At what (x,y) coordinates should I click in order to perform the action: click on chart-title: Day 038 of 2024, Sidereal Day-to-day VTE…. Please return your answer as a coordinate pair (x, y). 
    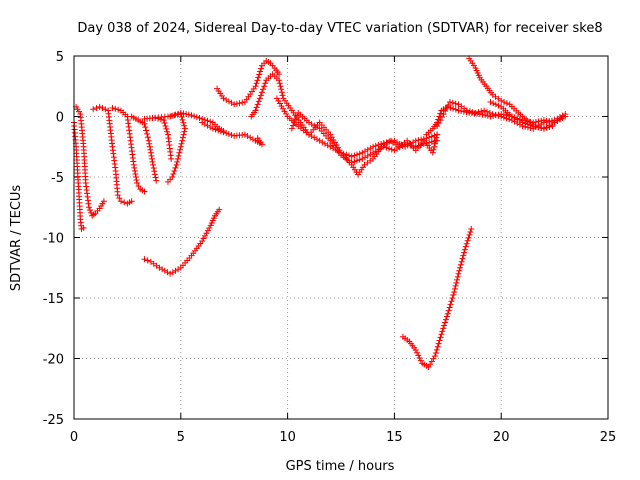
    Looking at the image, I should click on (339, 28).